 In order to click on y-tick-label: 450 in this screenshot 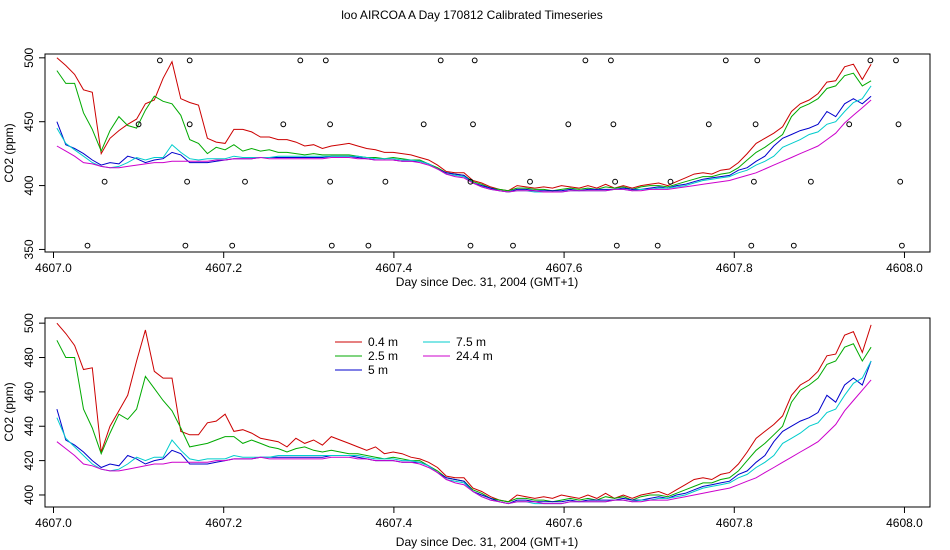, I will do `click(29, 121)`.